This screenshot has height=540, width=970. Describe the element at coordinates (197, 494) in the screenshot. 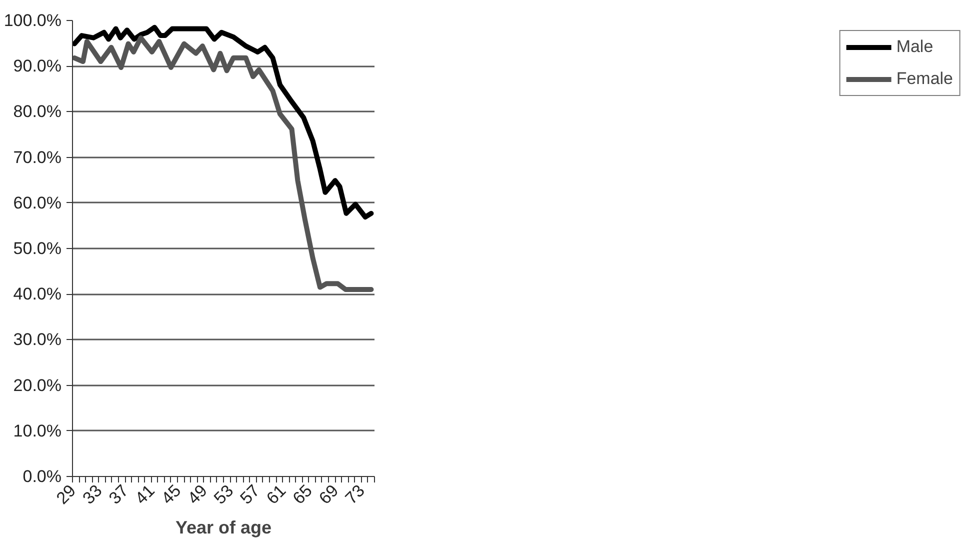

I see `x-tick-label: 49` at that location.